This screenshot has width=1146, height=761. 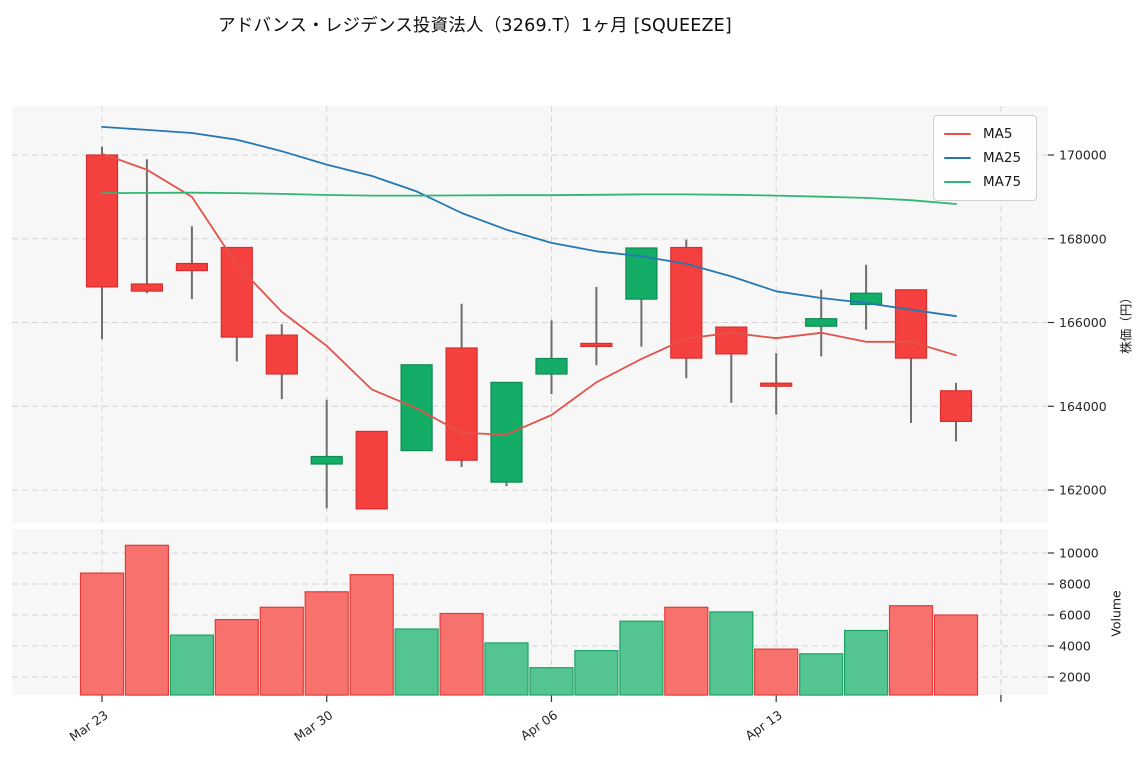 I want to click on legend-item-ma25: MA25, so click(x=985, y=158).